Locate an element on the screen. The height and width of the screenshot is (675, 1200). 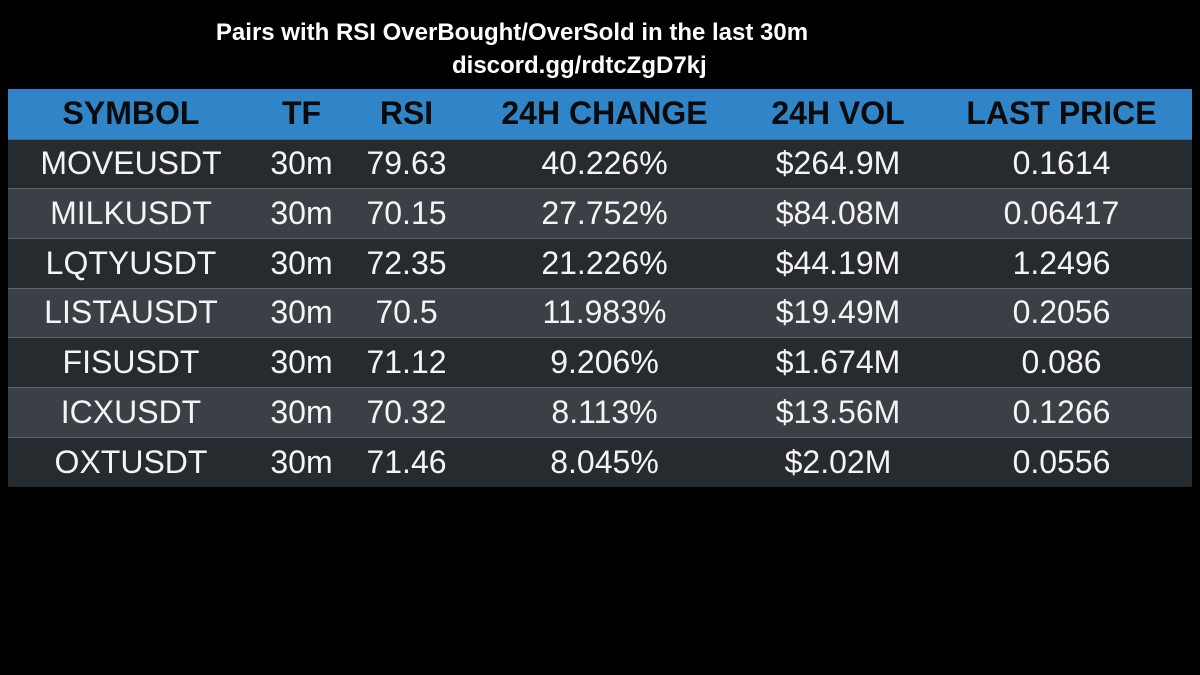
cell-symbol: MOVEUSDT is located at coordinates (131, 163).